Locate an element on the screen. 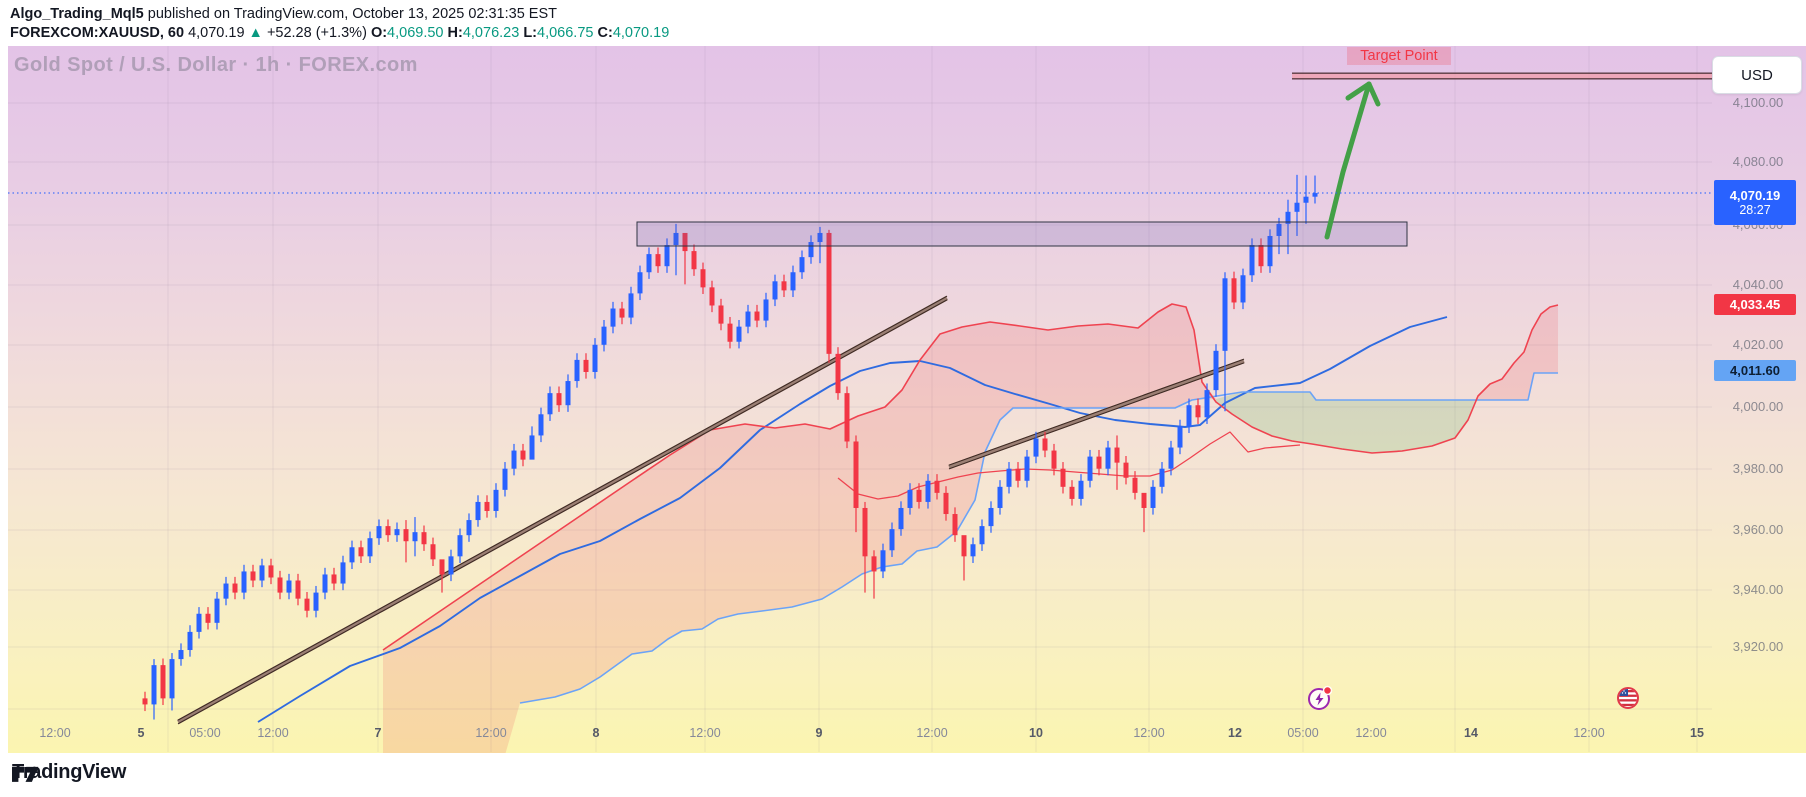 The width and height of the screenshot is (1806, 797). time-axis-label: 10 is located at coordinates (1036, 733).